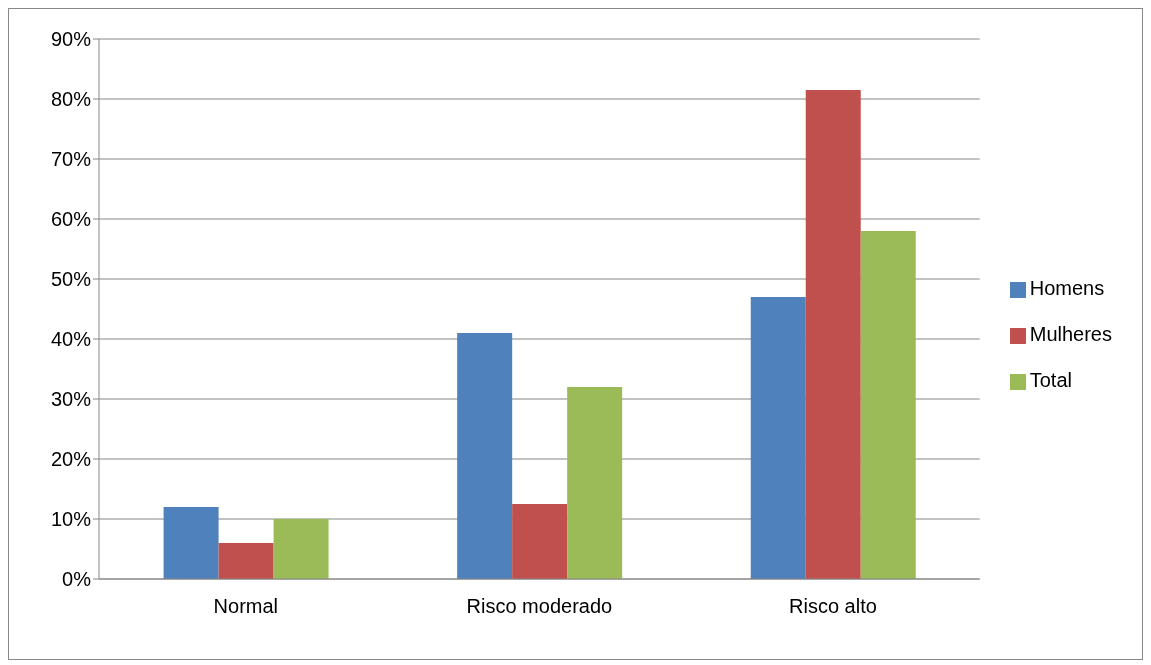  Describe the element at coordinates (71, 459) in the screenshot. I see `y-tick-label: 20%` at that location.